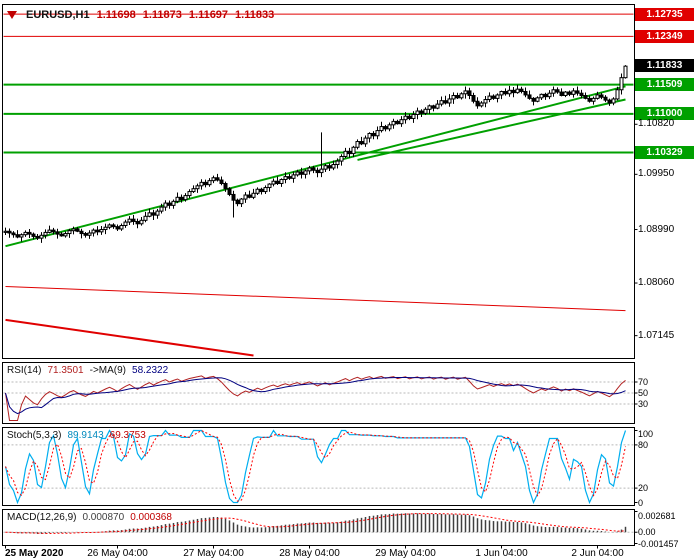 The width and height of the screenshot is (700, 560). I want to click on rsi-scale-label: 50, so click(643, 393).